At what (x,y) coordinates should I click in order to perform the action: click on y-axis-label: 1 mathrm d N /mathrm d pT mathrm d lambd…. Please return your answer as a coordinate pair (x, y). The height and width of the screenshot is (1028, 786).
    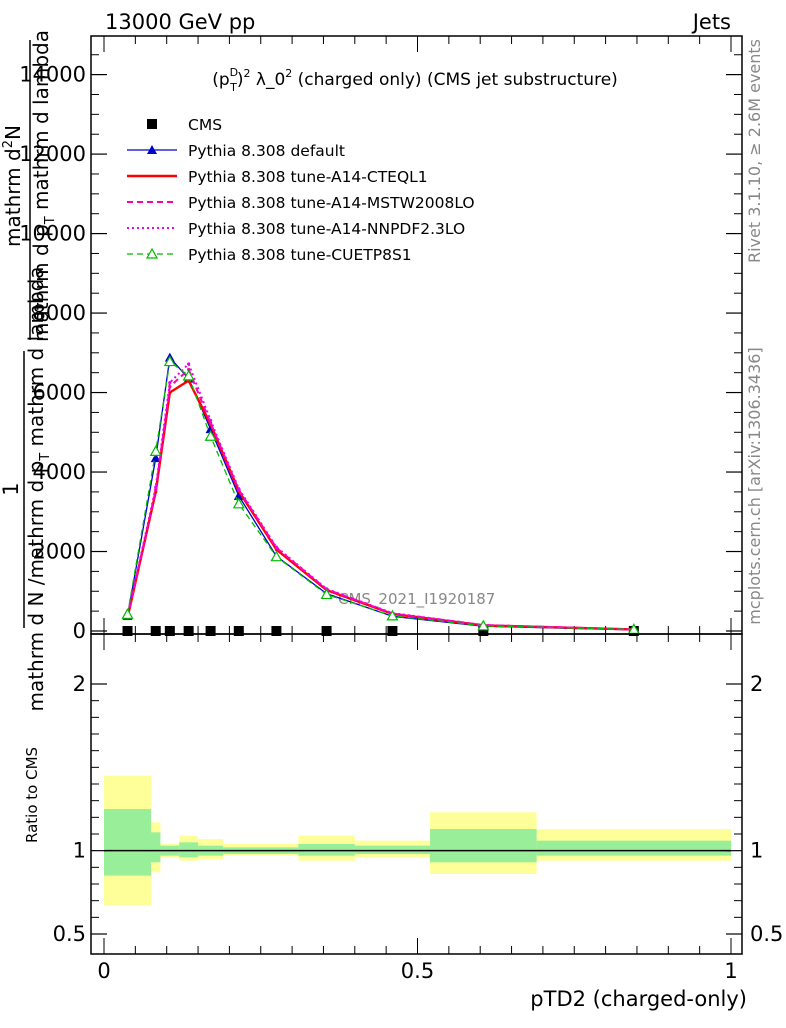
    Looking at the image, I should click on (29, 371).